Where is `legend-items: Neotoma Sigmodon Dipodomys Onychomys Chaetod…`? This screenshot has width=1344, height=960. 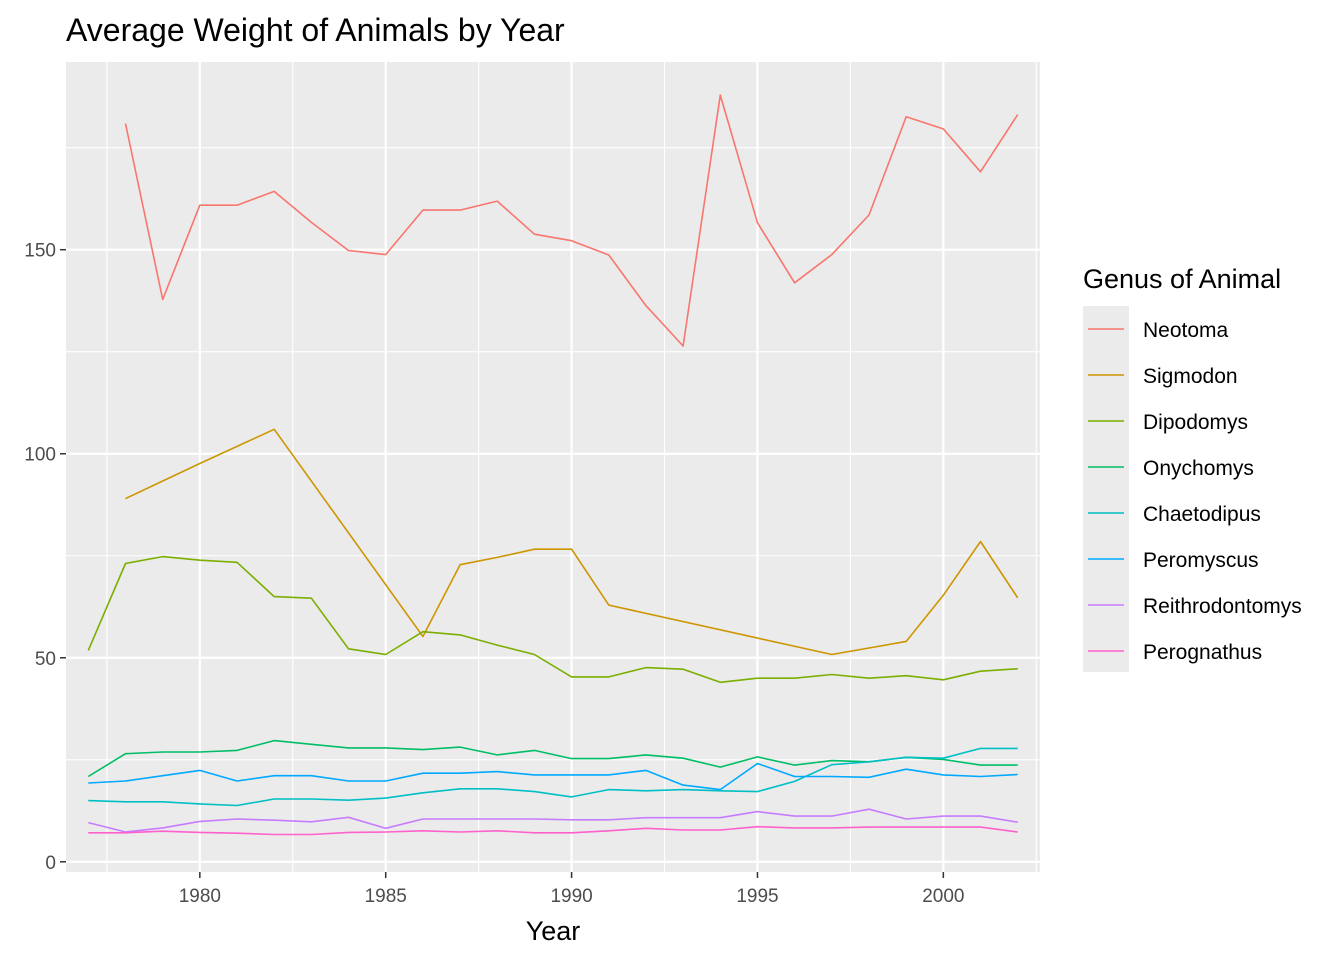 legend-items: Neotoma Sigmodon Dipodomys Onychomys Chaetod… is located at coordinates (1195, 491).